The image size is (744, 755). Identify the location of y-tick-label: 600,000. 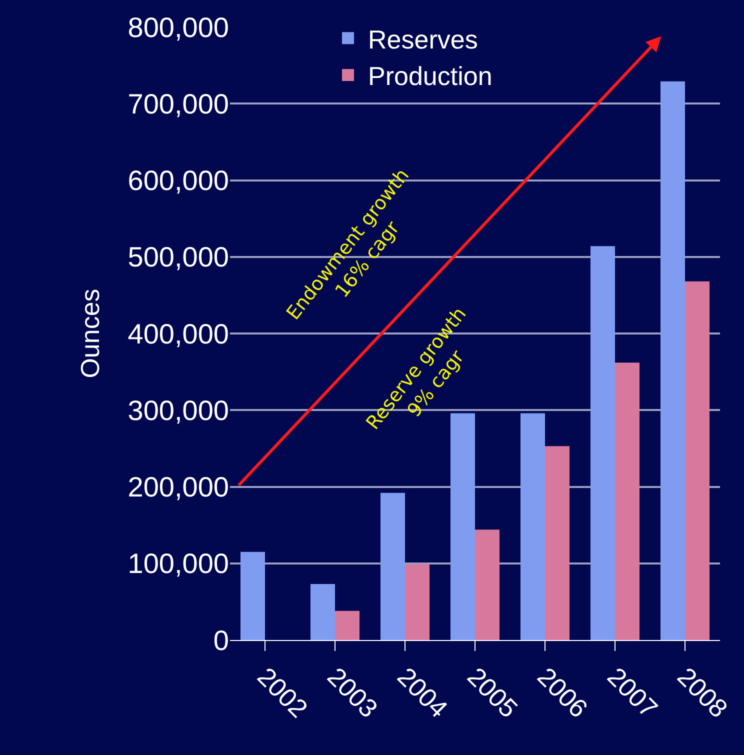
(178, 180).